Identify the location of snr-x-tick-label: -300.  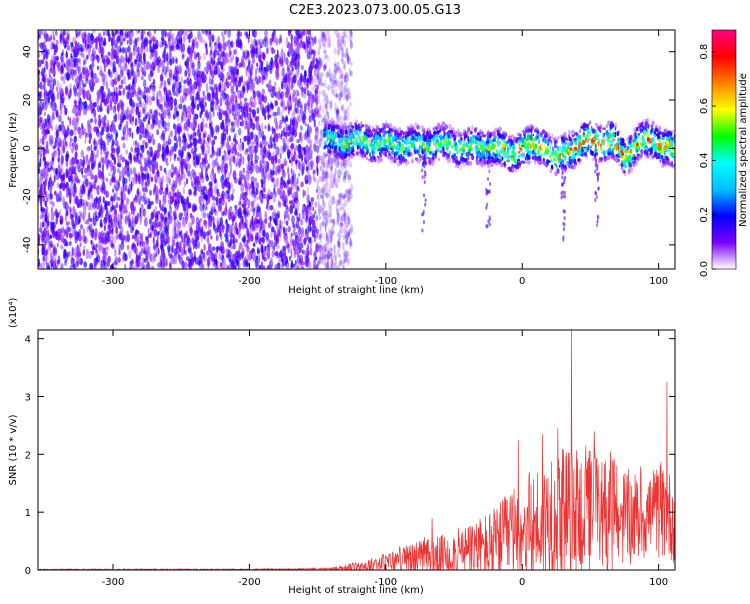
(113, 582).